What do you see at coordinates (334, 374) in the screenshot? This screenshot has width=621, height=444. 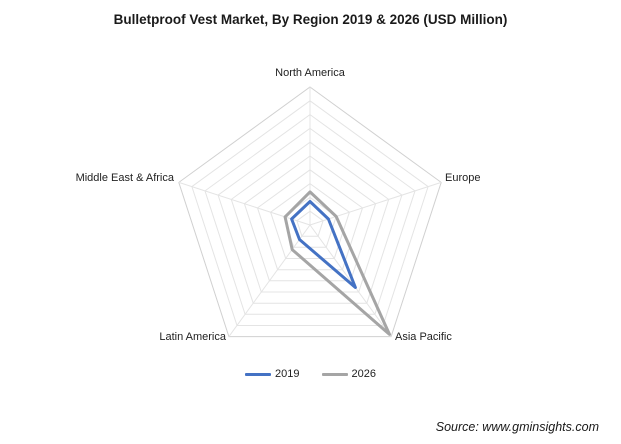 I see `legend-swatch-2026` at bounding box center [334, 374].